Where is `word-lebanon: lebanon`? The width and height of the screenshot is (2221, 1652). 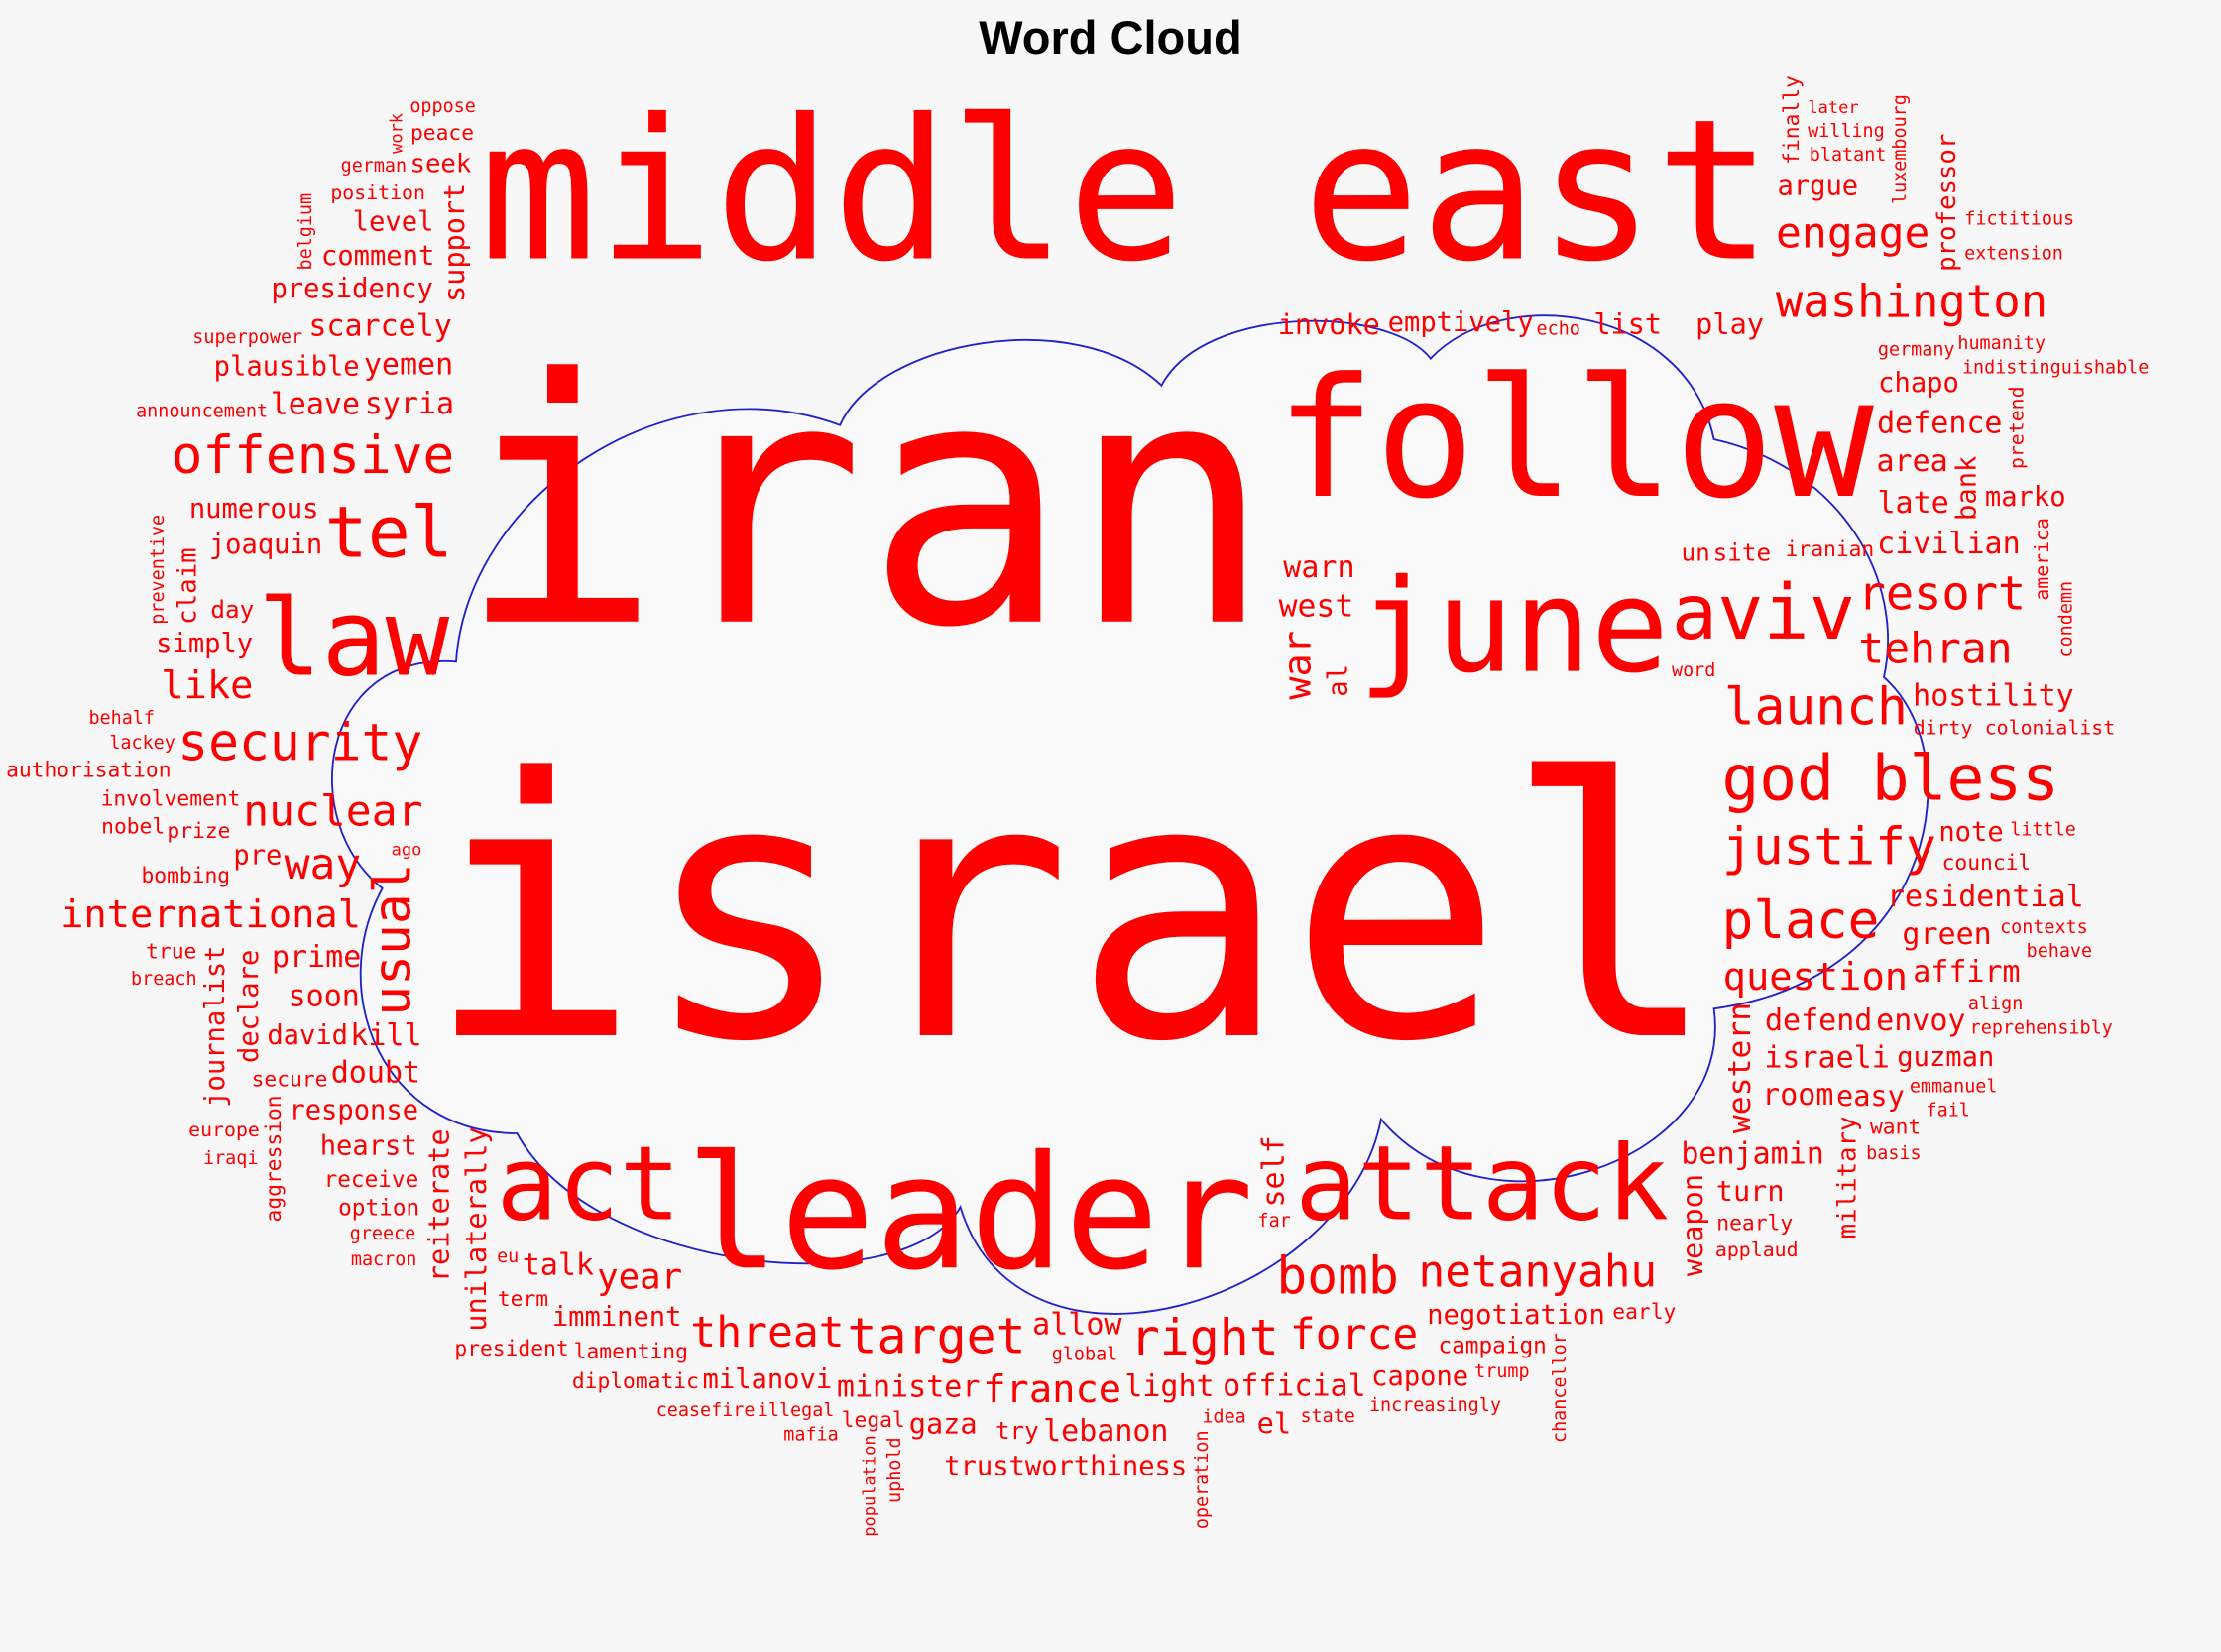
word-lebanon: lebanon is located at coordinates (1105, 1431).